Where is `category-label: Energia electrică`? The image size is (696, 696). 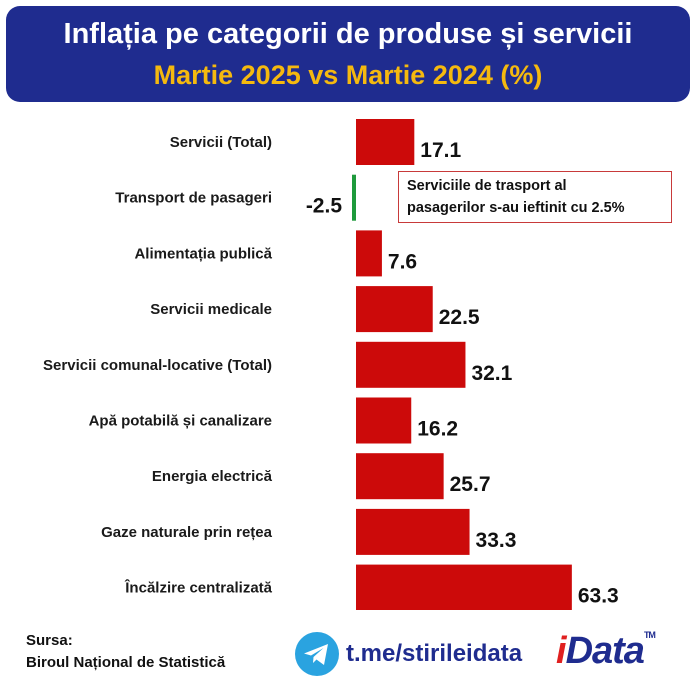
category-label: Energia electrică is located at coordinates (212, 476).